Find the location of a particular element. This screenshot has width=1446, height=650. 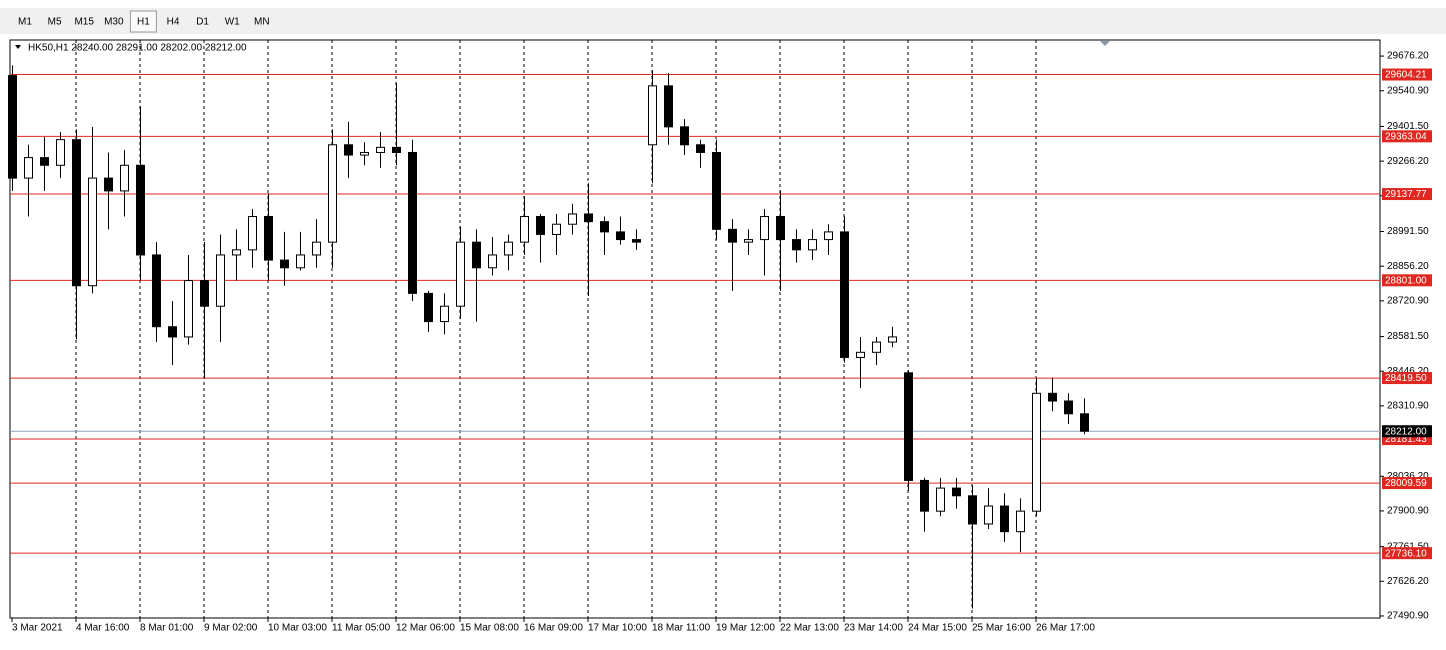

symbol-menu-icon is located at coordinates (18, 47).